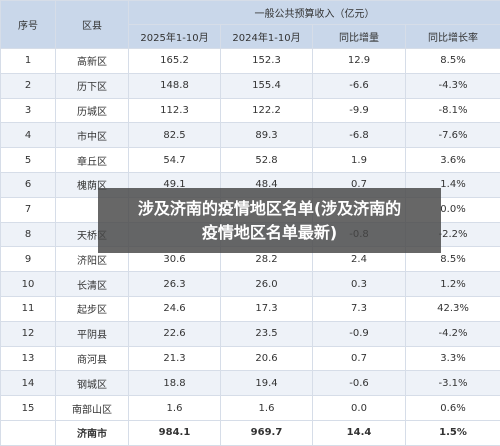 The width and height of the screenshot is (500, 446). Describe the element at coordinates (28, 160) in the screenshot. I see `table-cell: 5` at that location.